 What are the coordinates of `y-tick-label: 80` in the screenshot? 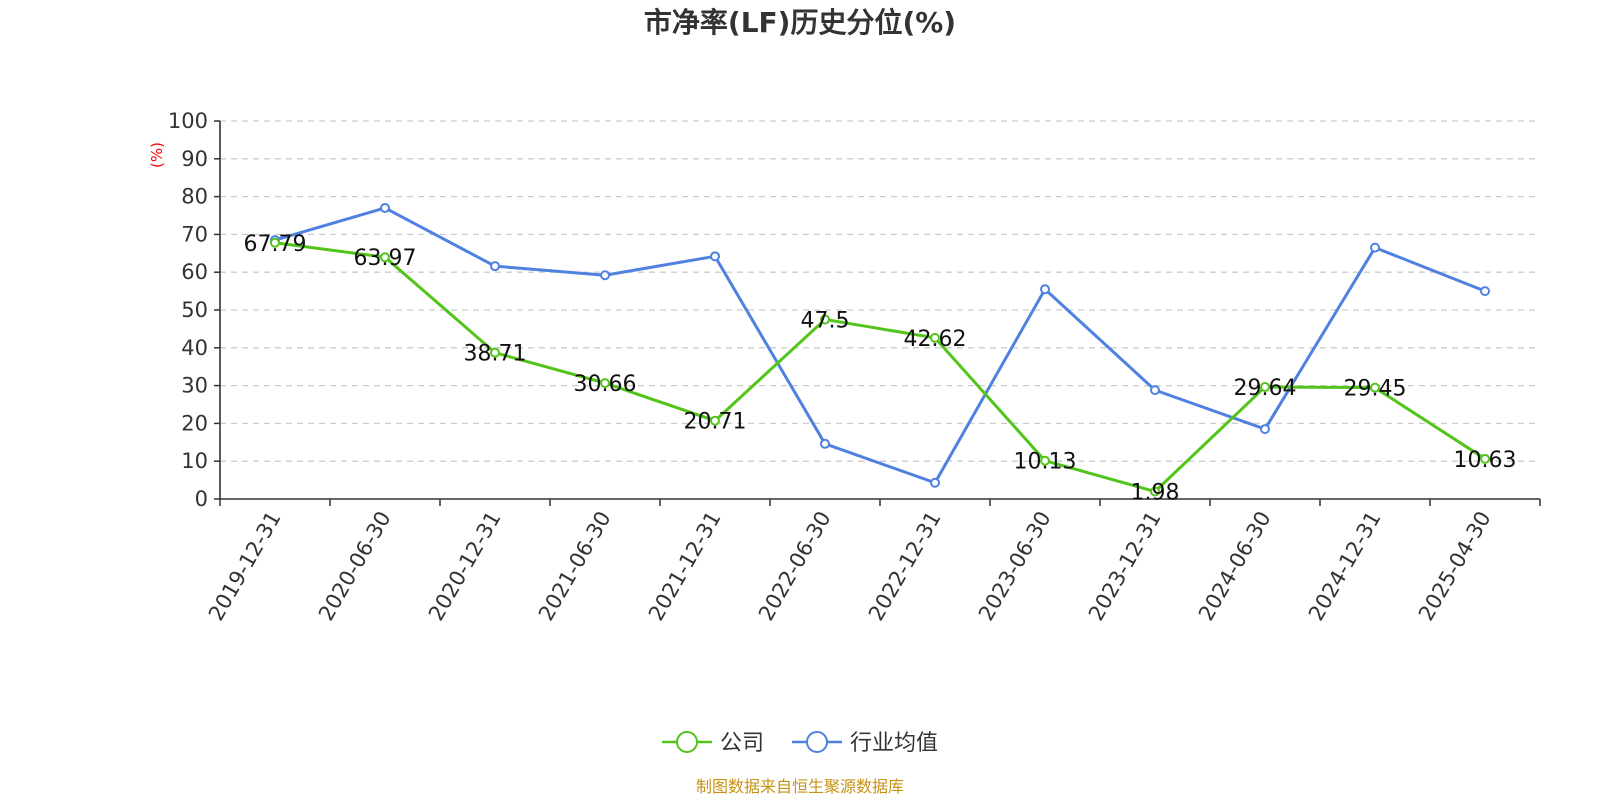 It's located at (194, 197).